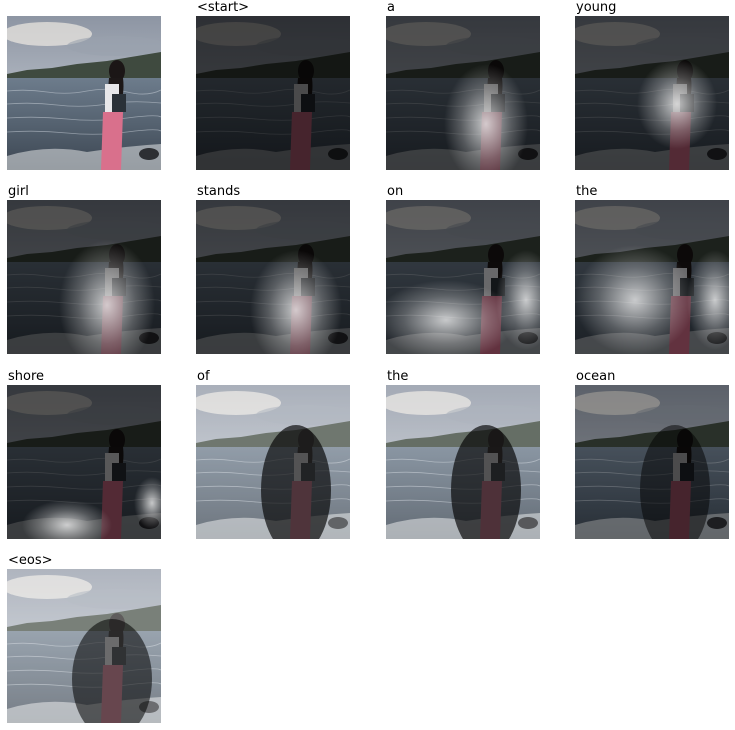 Image resolution: width=735 pixels, height=730 pixels. I want to click on attention-panel-ocean: ocean, so click(652, 454).